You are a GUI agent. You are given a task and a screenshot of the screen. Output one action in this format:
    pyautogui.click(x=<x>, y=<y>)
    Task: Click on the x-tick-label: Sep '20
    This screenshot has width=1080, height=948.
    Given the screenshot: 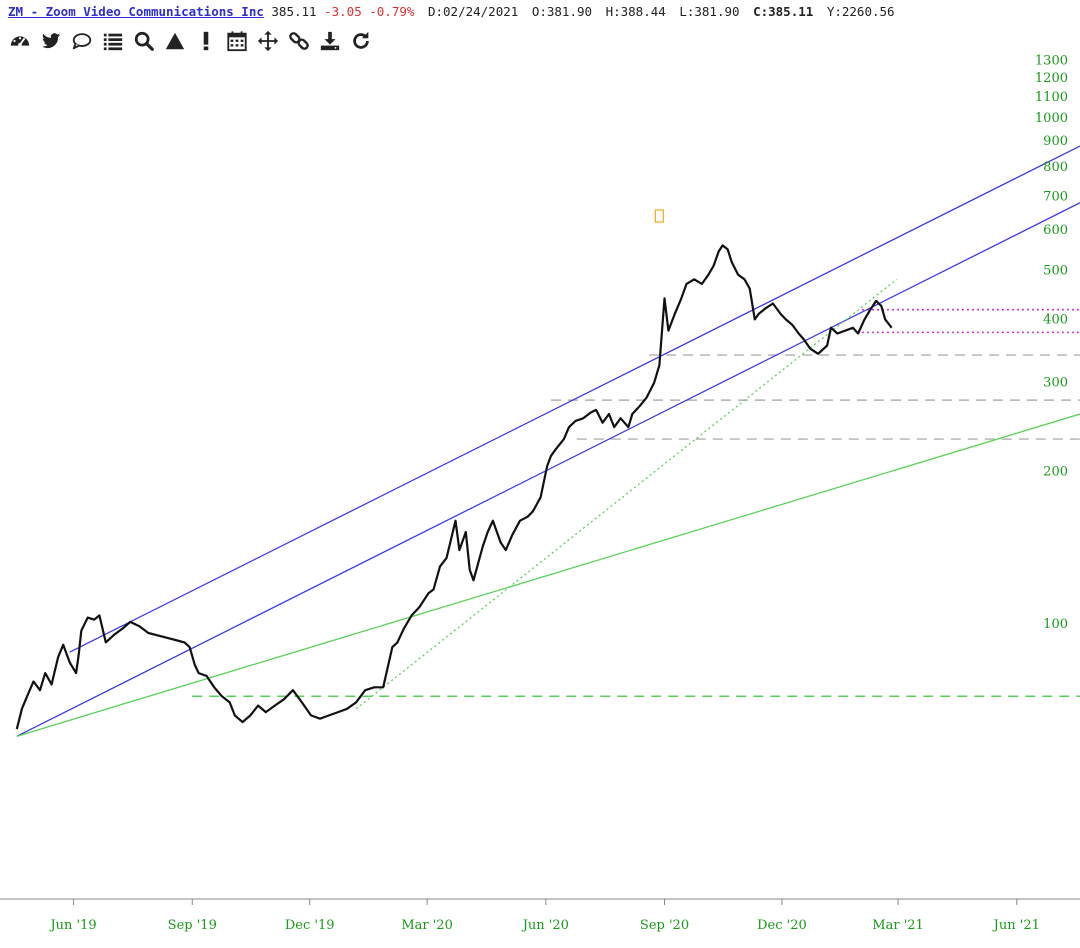 What is the action you would take?
    pyautogui.click(x=664, y=925)
    